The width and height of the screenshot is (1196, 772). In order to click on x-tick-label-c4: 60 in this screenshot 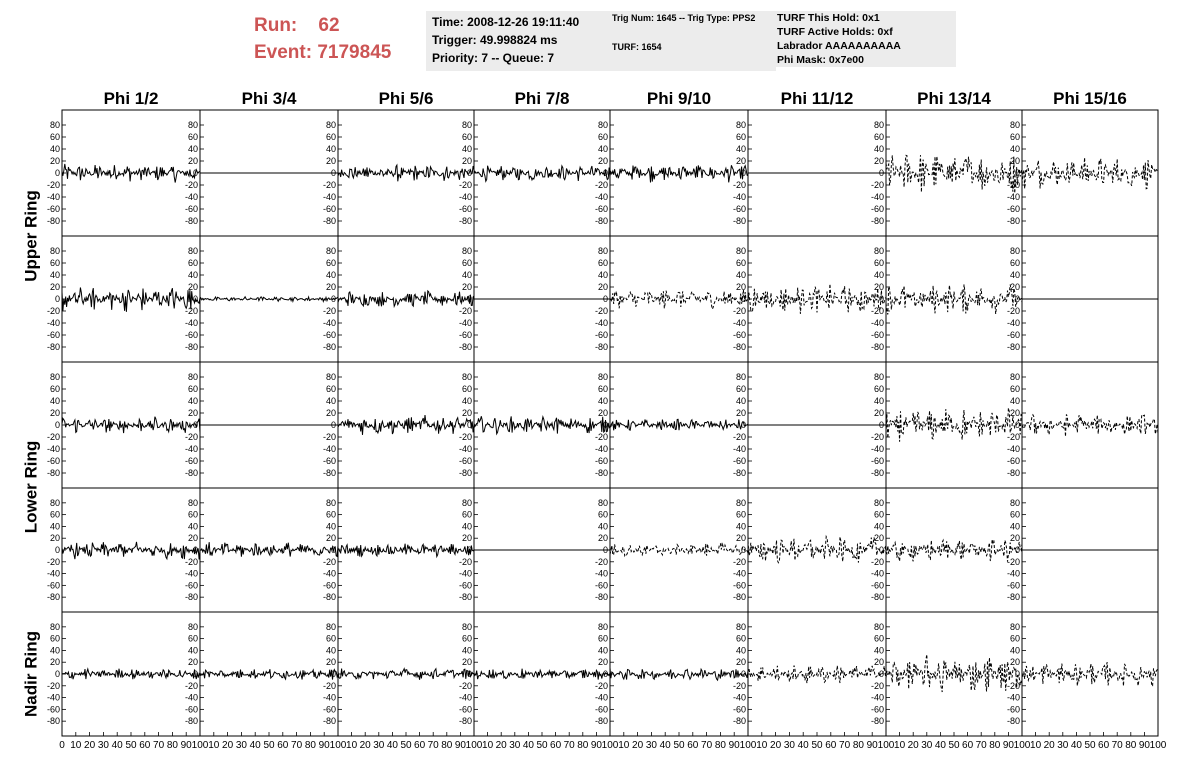, I will do `click(556, 745)`.